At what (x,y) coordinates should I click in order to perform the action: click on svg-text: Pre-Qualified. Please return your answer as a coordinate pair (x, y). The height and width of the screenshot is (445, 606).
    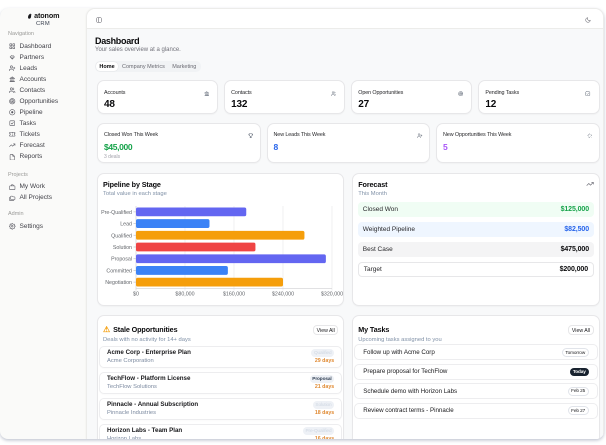
    Looking at the image, I should click on (116, 213).